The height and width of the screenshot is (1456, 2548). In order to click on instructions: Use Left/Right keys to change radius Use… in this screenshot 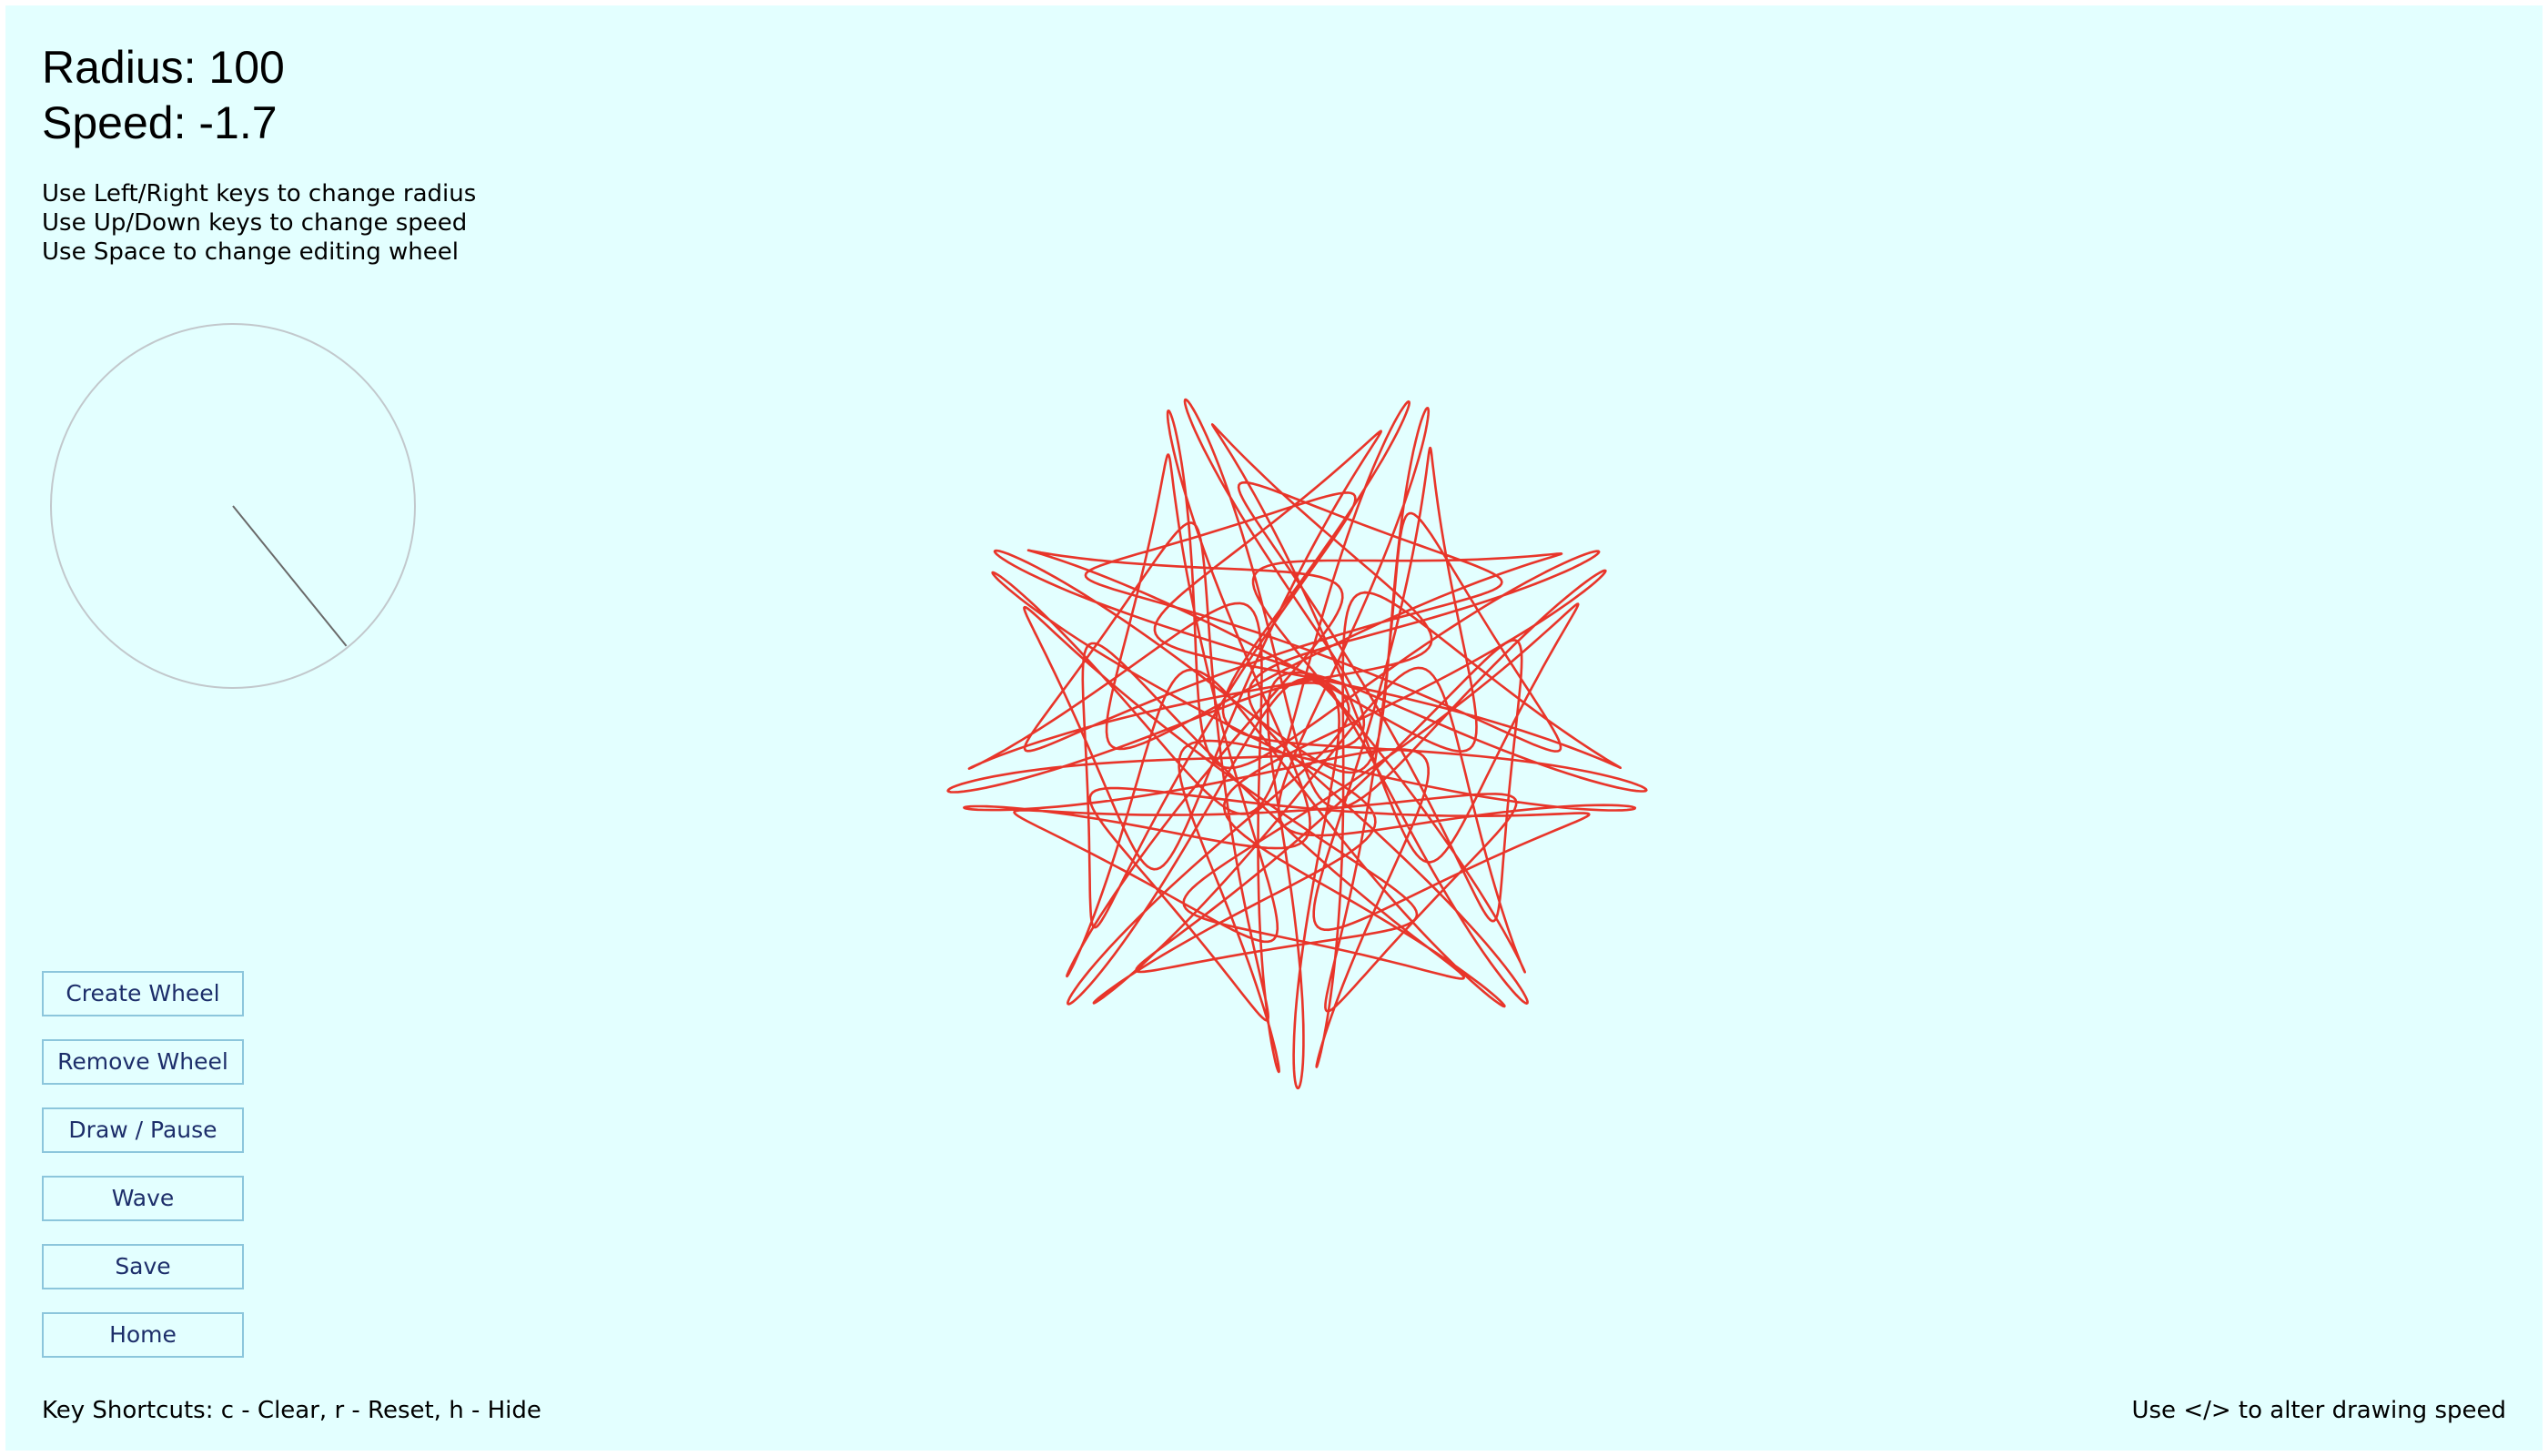, I will do `click(259, 223)`.